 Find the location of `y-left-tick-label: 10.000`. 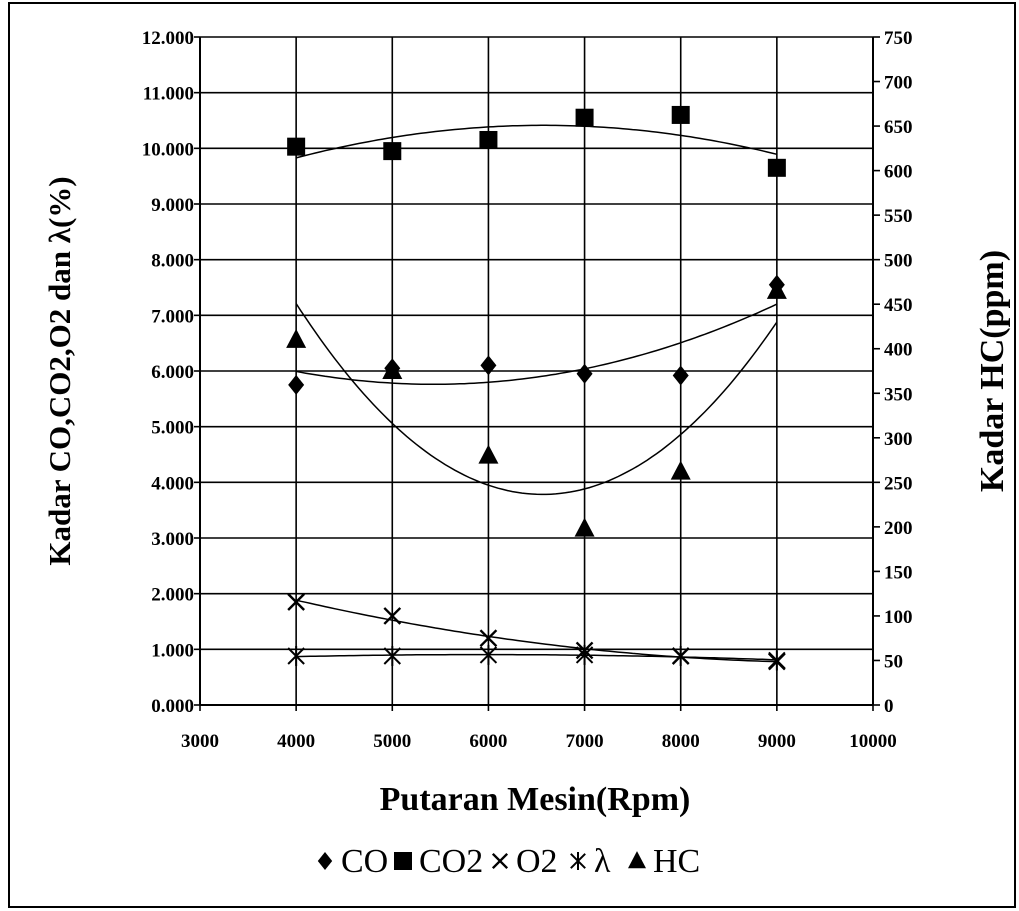

y-left-tick-label: 10.000 is located at coordinates (168, 149).